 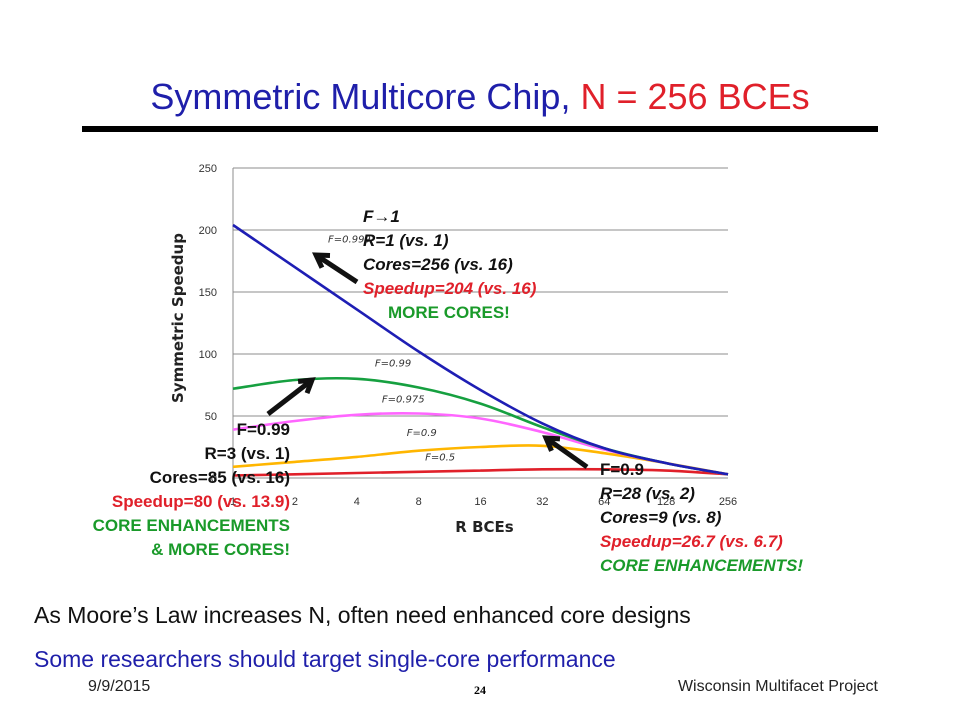 What do you see at coordinates (247, 453) in the screenshot?
I see `annotation-left-line-2: R=3 (vs. 1)` at bounding box center [247, 453].